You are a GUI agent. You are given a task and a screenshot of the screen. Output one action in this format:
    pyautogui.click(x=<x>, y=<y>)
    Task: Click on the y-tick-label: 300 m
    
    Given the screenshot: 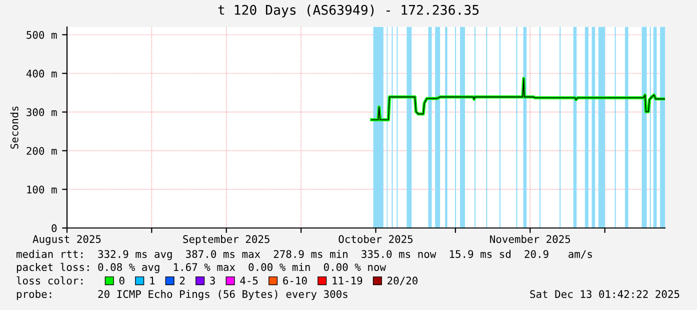 What is the action you would take?
    pyautogui.click(x=41, y=112)
    